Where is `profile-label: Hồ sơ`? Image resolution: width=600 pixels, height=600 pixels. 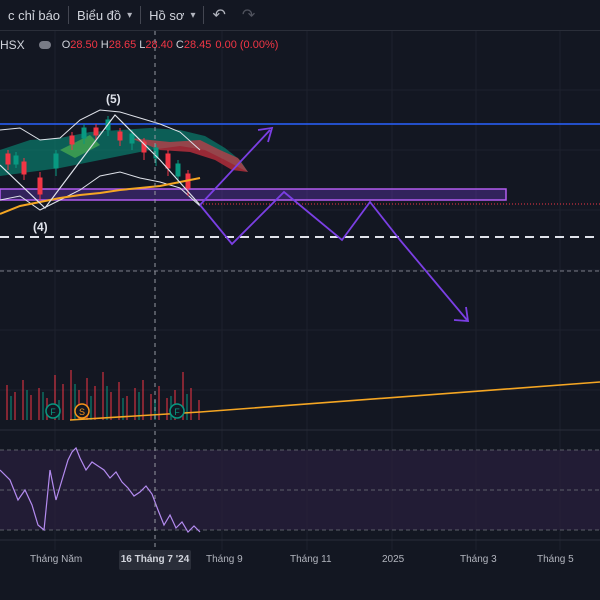 profile-label: Hồ sơ is located at coordinates (167, 15).